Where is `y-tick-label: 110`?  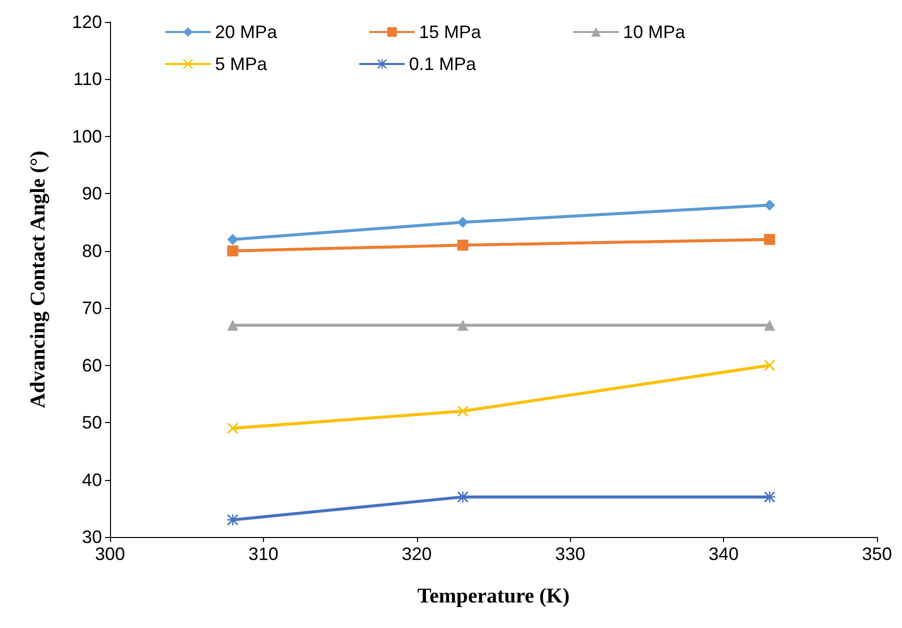 y-tick-label: 110 is located at coordinates (87, 79).